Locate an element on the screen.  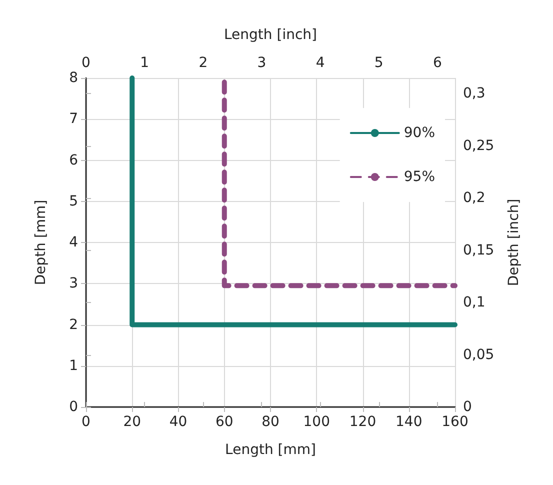
y-tick-label: 4 is located at coordinates (73, 242).